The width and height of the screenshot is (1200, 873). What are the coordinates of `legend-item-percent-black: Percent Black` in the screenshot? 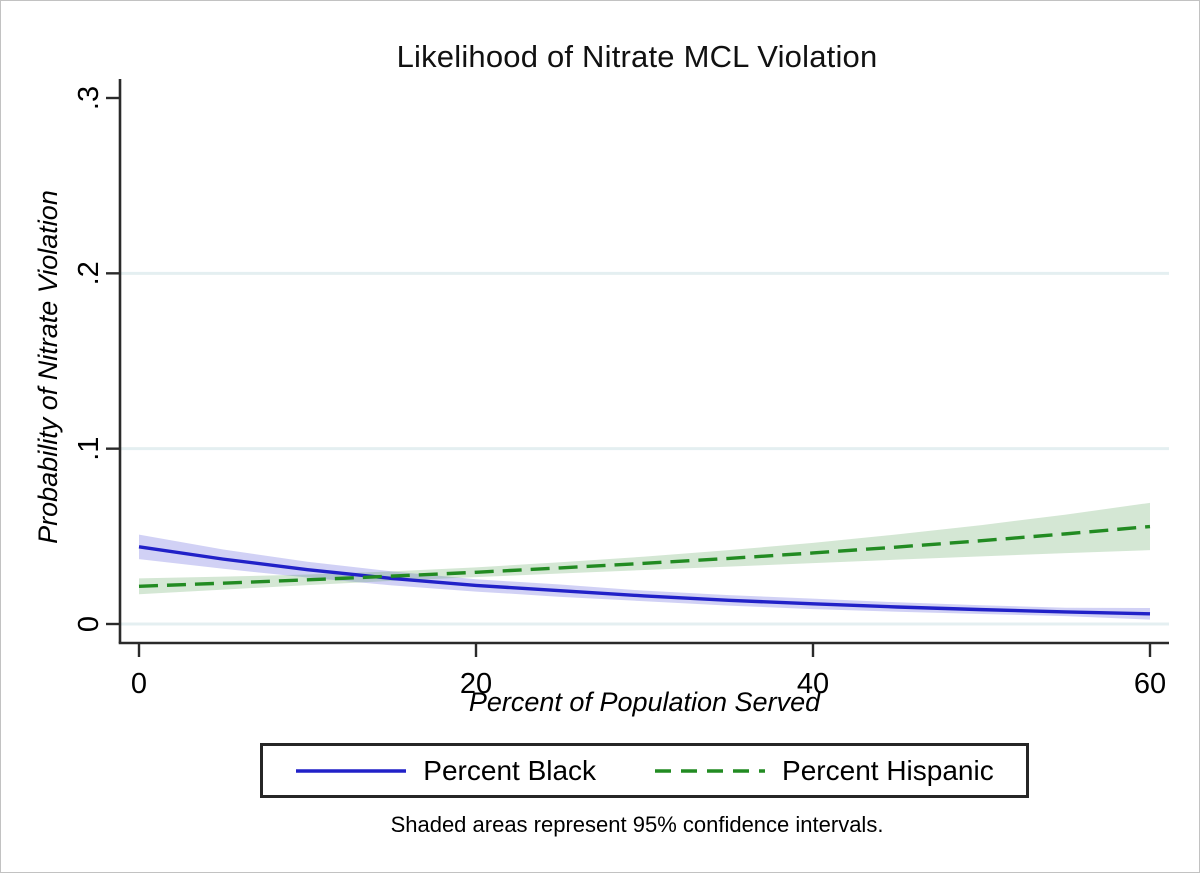 It's located at (445, 771).